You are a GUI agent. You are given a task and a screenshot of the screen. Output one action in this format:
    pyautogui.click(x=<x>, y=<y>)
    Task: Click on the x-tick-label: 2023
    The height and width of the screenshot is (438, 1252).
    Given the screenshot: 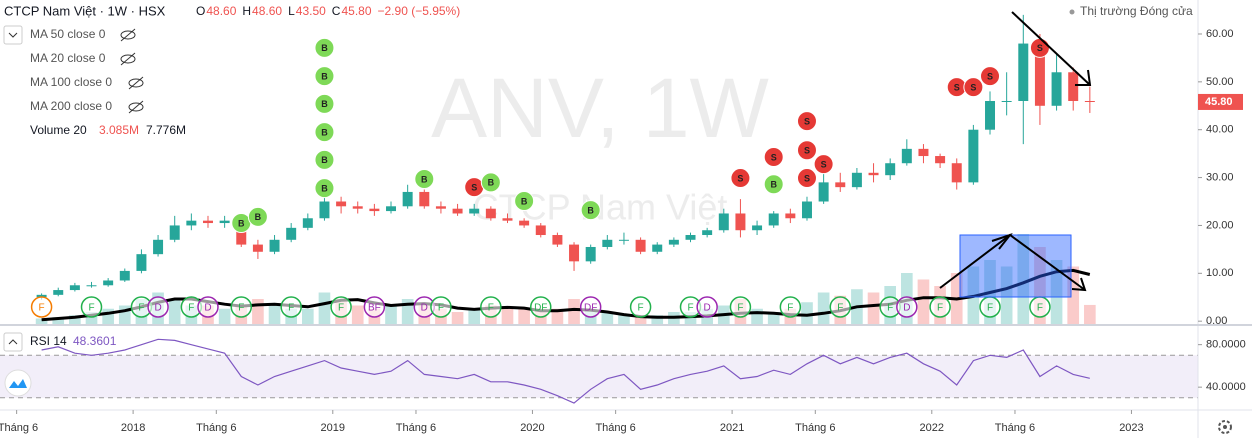 What is the action you would take?
    pyautogui.click(x=1131, y=428)
    